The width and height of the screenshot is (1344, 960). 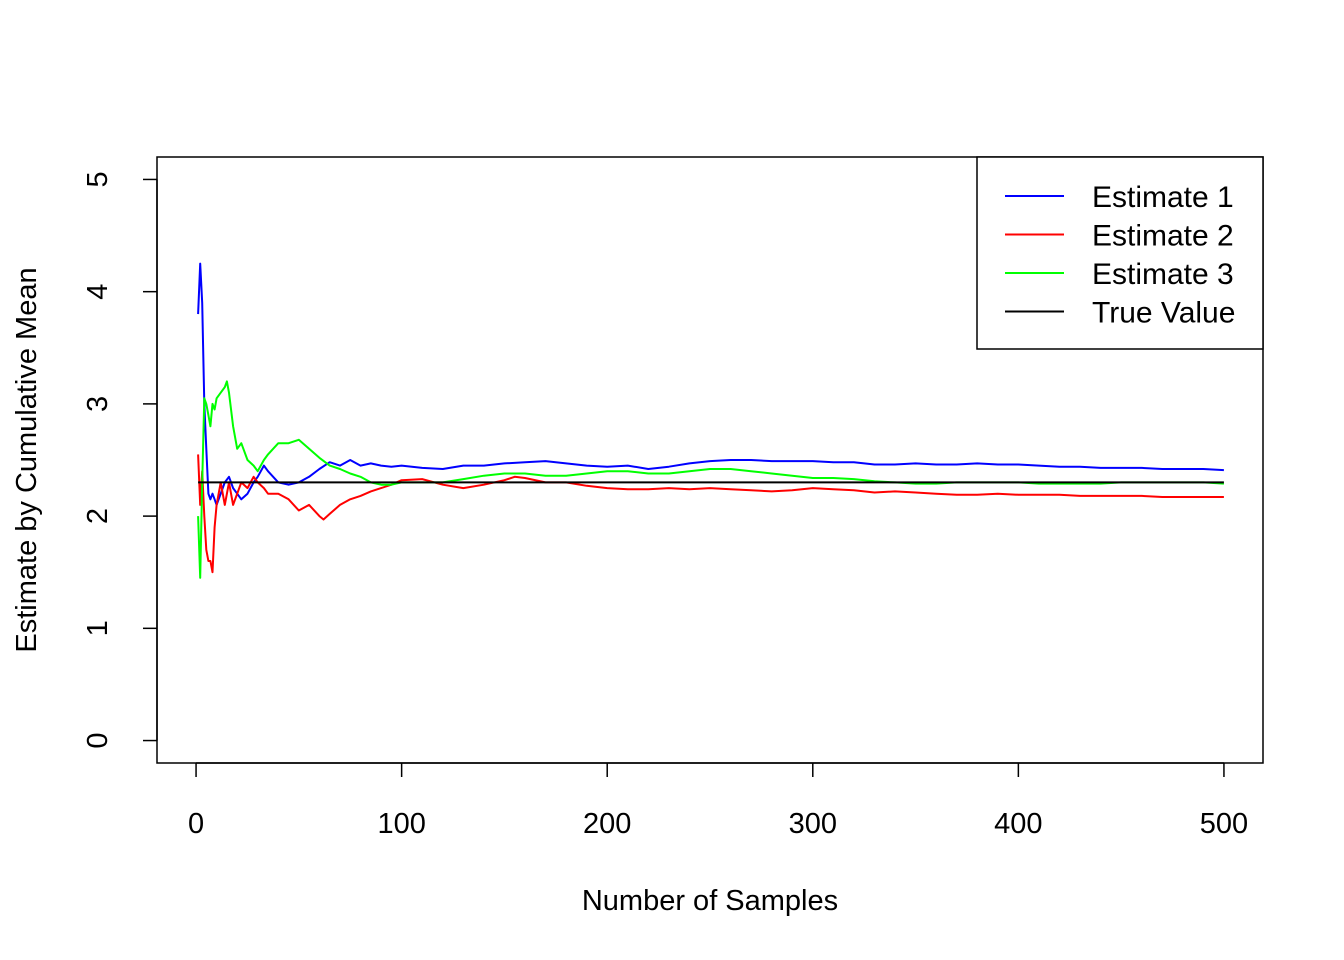 I want to click on y-tick-label: 3, so click(x=98, y=404).